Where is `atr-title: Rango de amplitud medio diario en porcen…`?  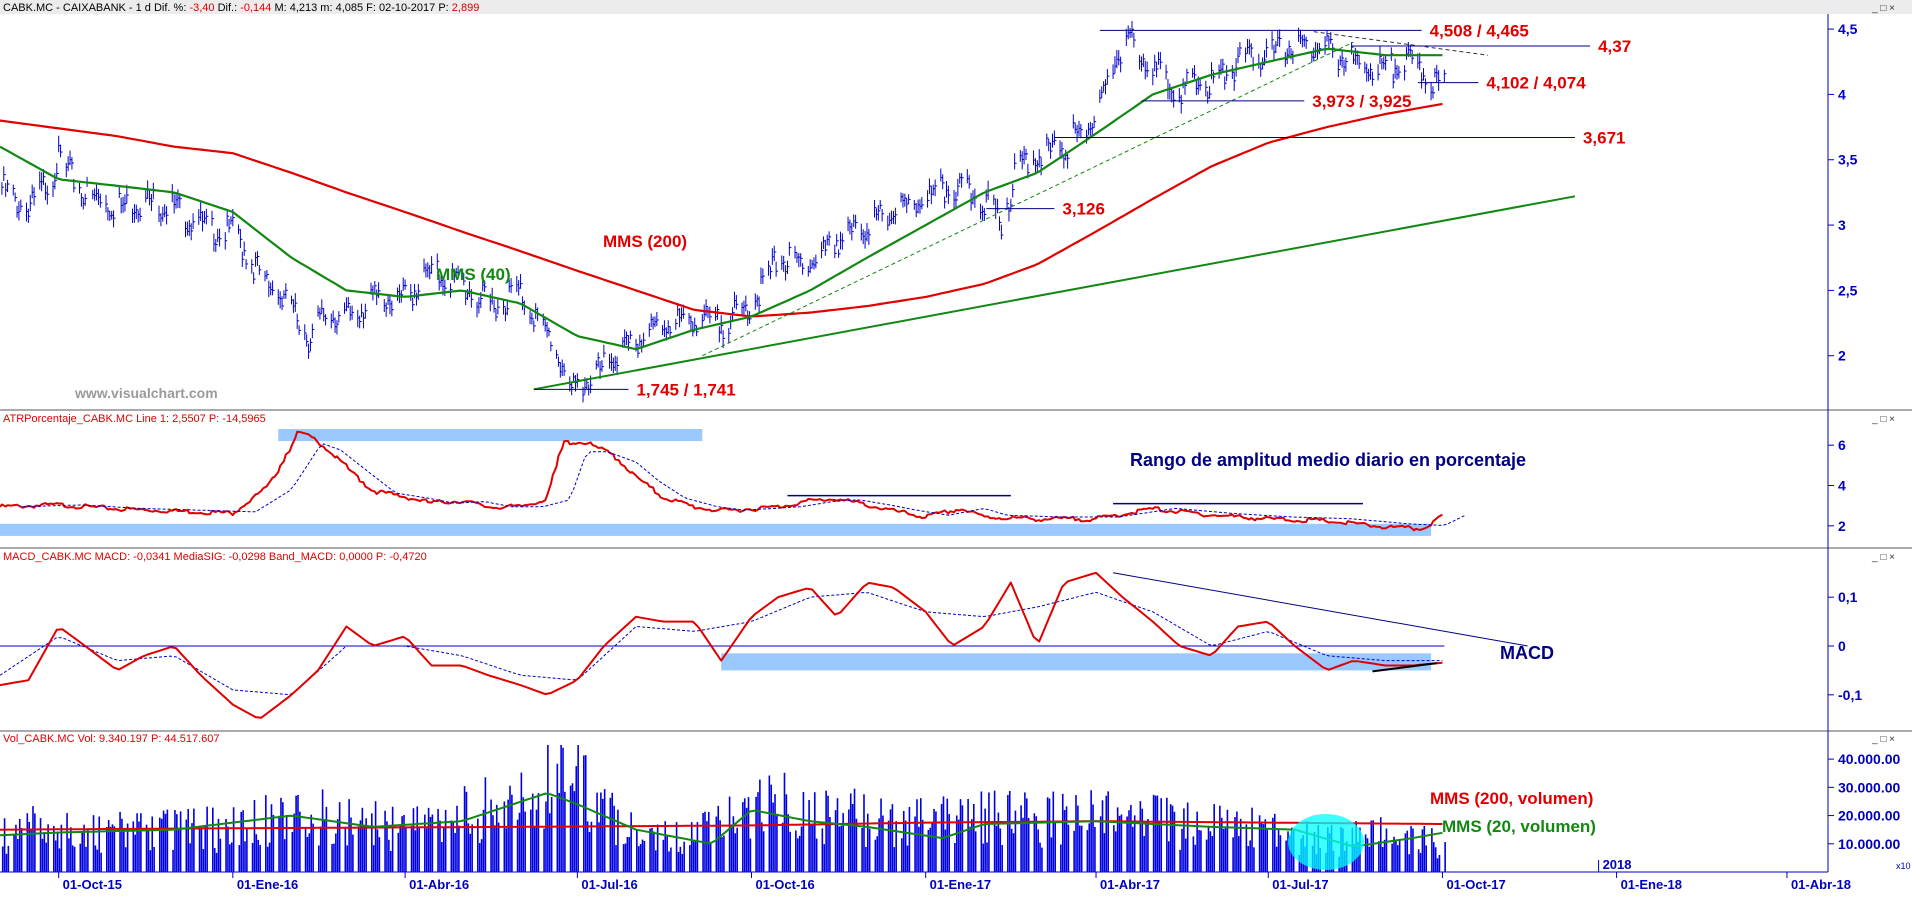 atr-title: Rango de amplitud medio diario en porcen… is located at coordinates (1328, 460).